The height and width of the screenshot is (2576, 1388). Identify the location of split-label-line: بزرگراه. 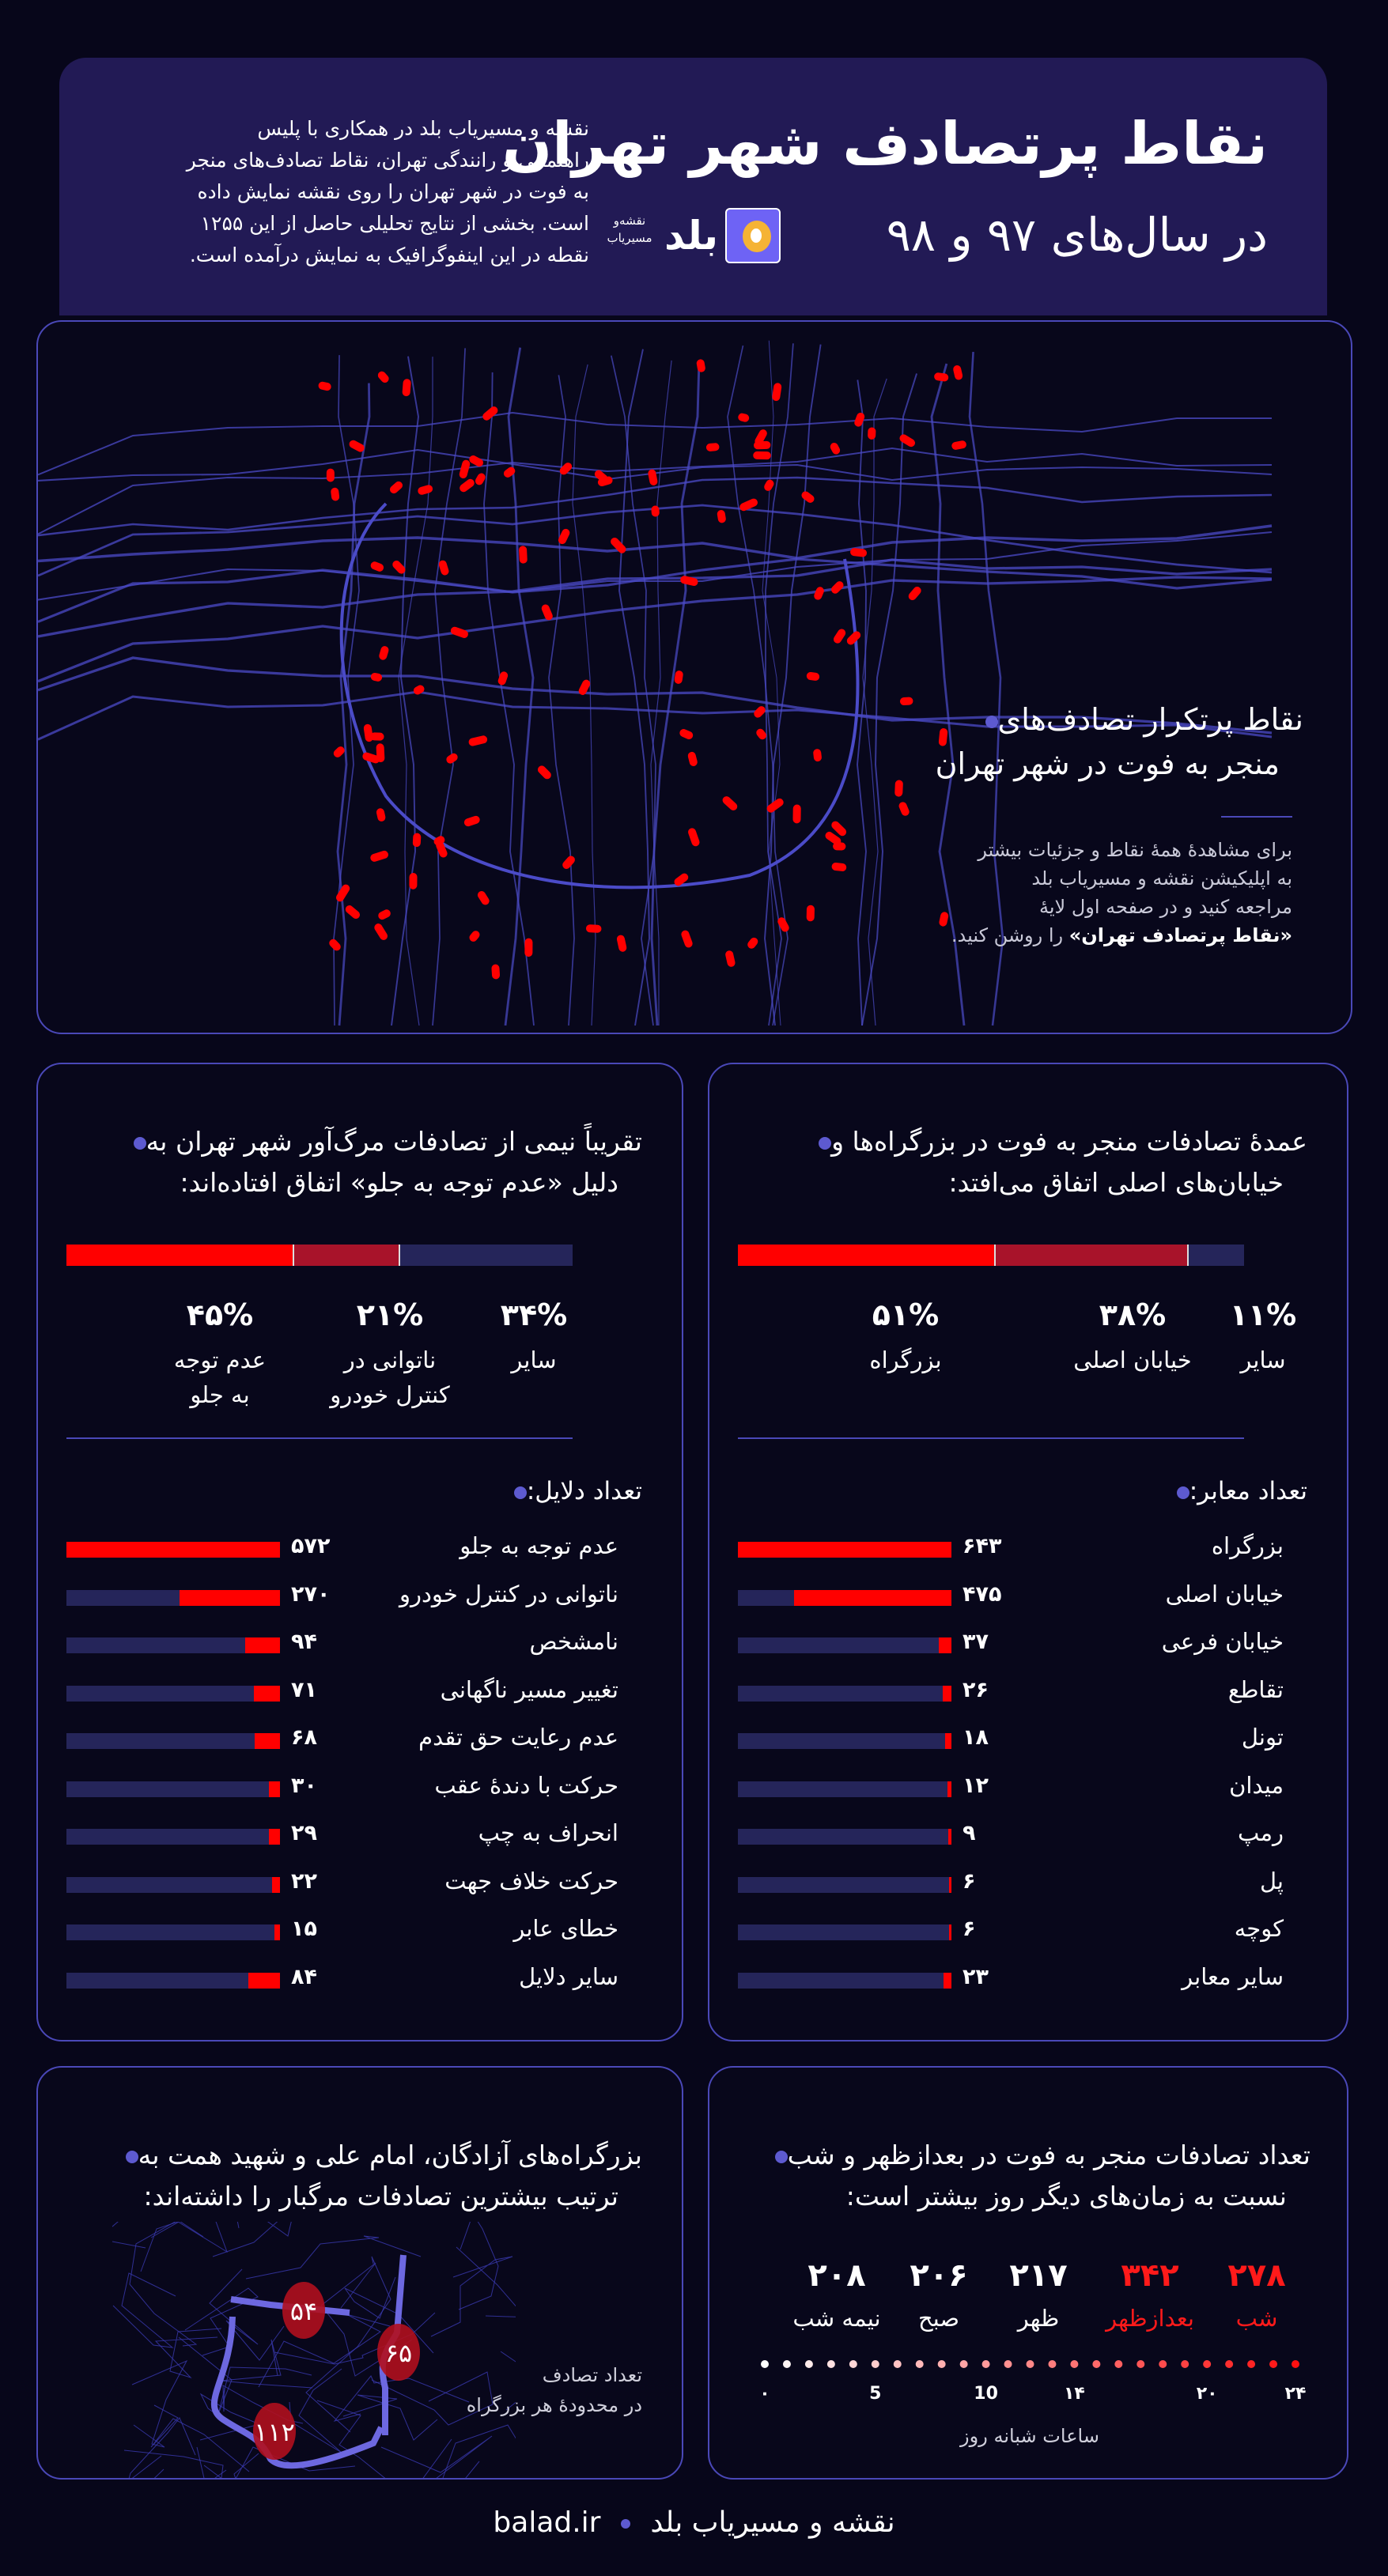
(906, 1360).